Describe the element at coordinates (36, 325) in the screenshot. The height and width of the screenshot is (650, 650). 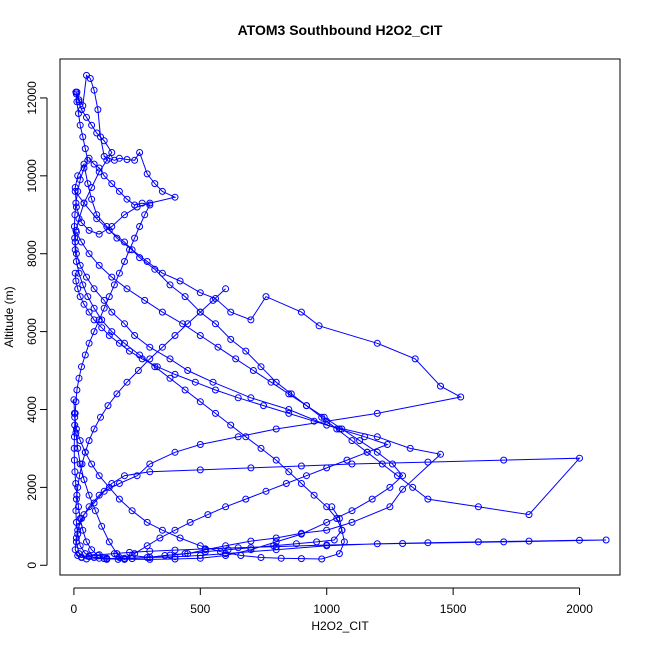
I see `y-axis: 0 2000 4000 6000 8000 10000 12000` at that location.